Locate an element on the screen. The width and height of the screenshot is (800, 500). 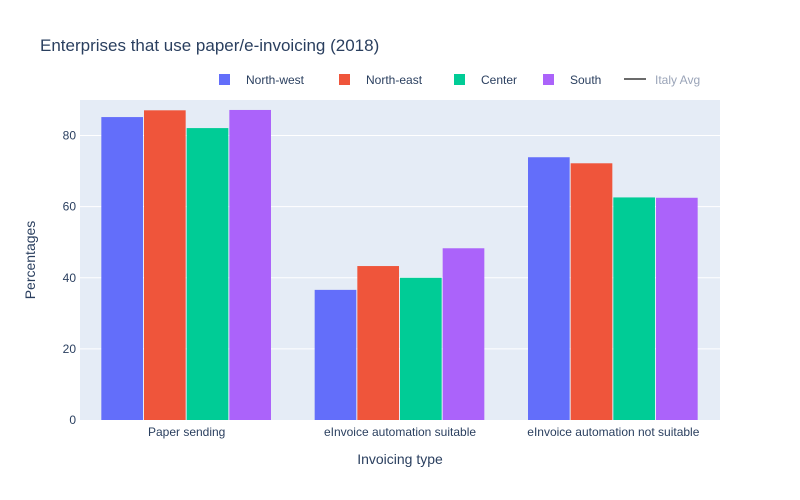
legend-item: Italy Avg is located at coordinates (662, 80).